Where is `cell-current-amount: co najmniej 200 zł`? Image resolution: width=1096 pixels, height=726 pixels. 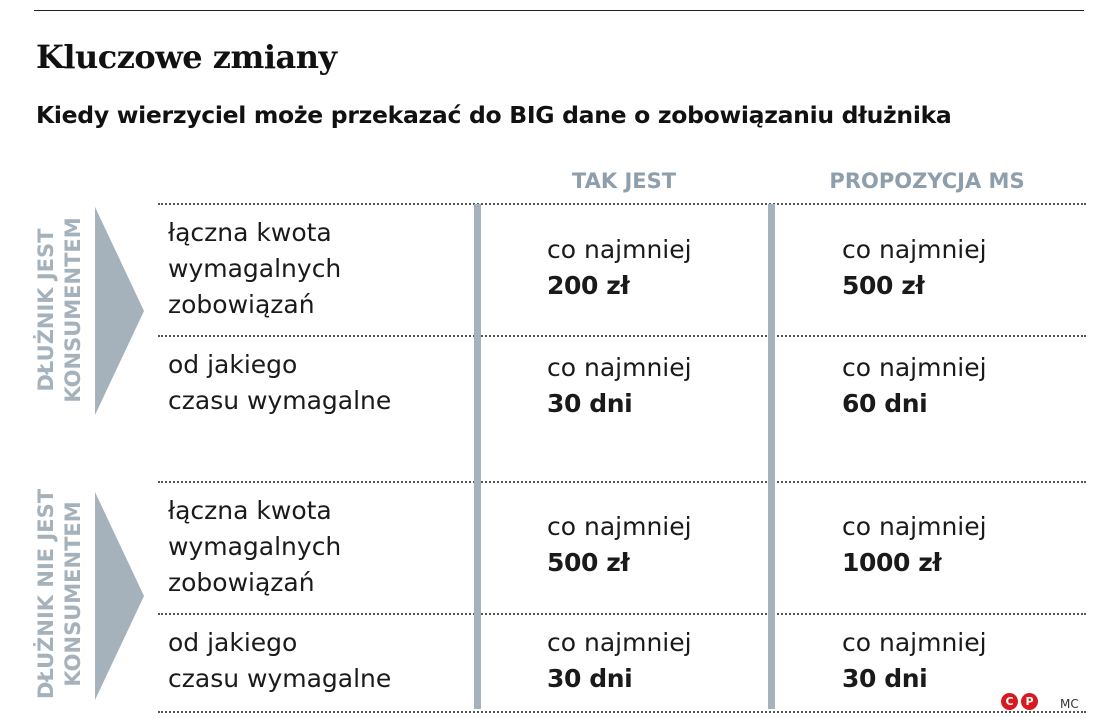
cell-current-amount: co najmniej 200 zł is located at coordinates (619, 267).